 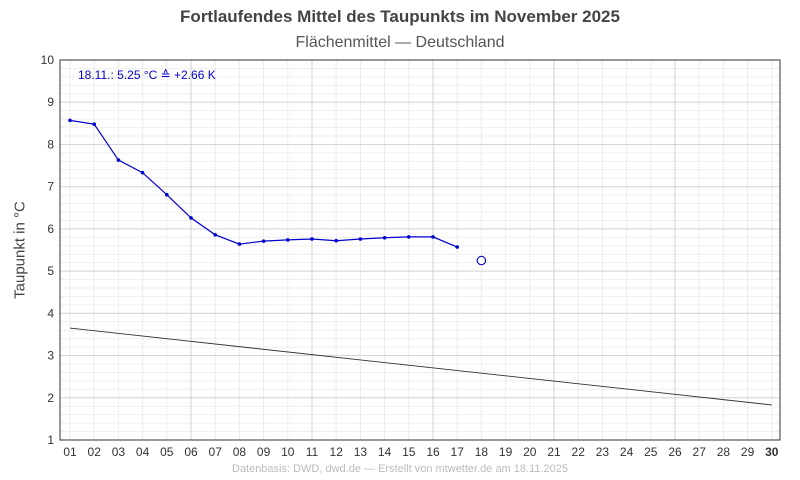 What do you see at coordinates (50, 440) in the screenshot?
I see `y-tick-label: 1` at bounding box center [50, 440].